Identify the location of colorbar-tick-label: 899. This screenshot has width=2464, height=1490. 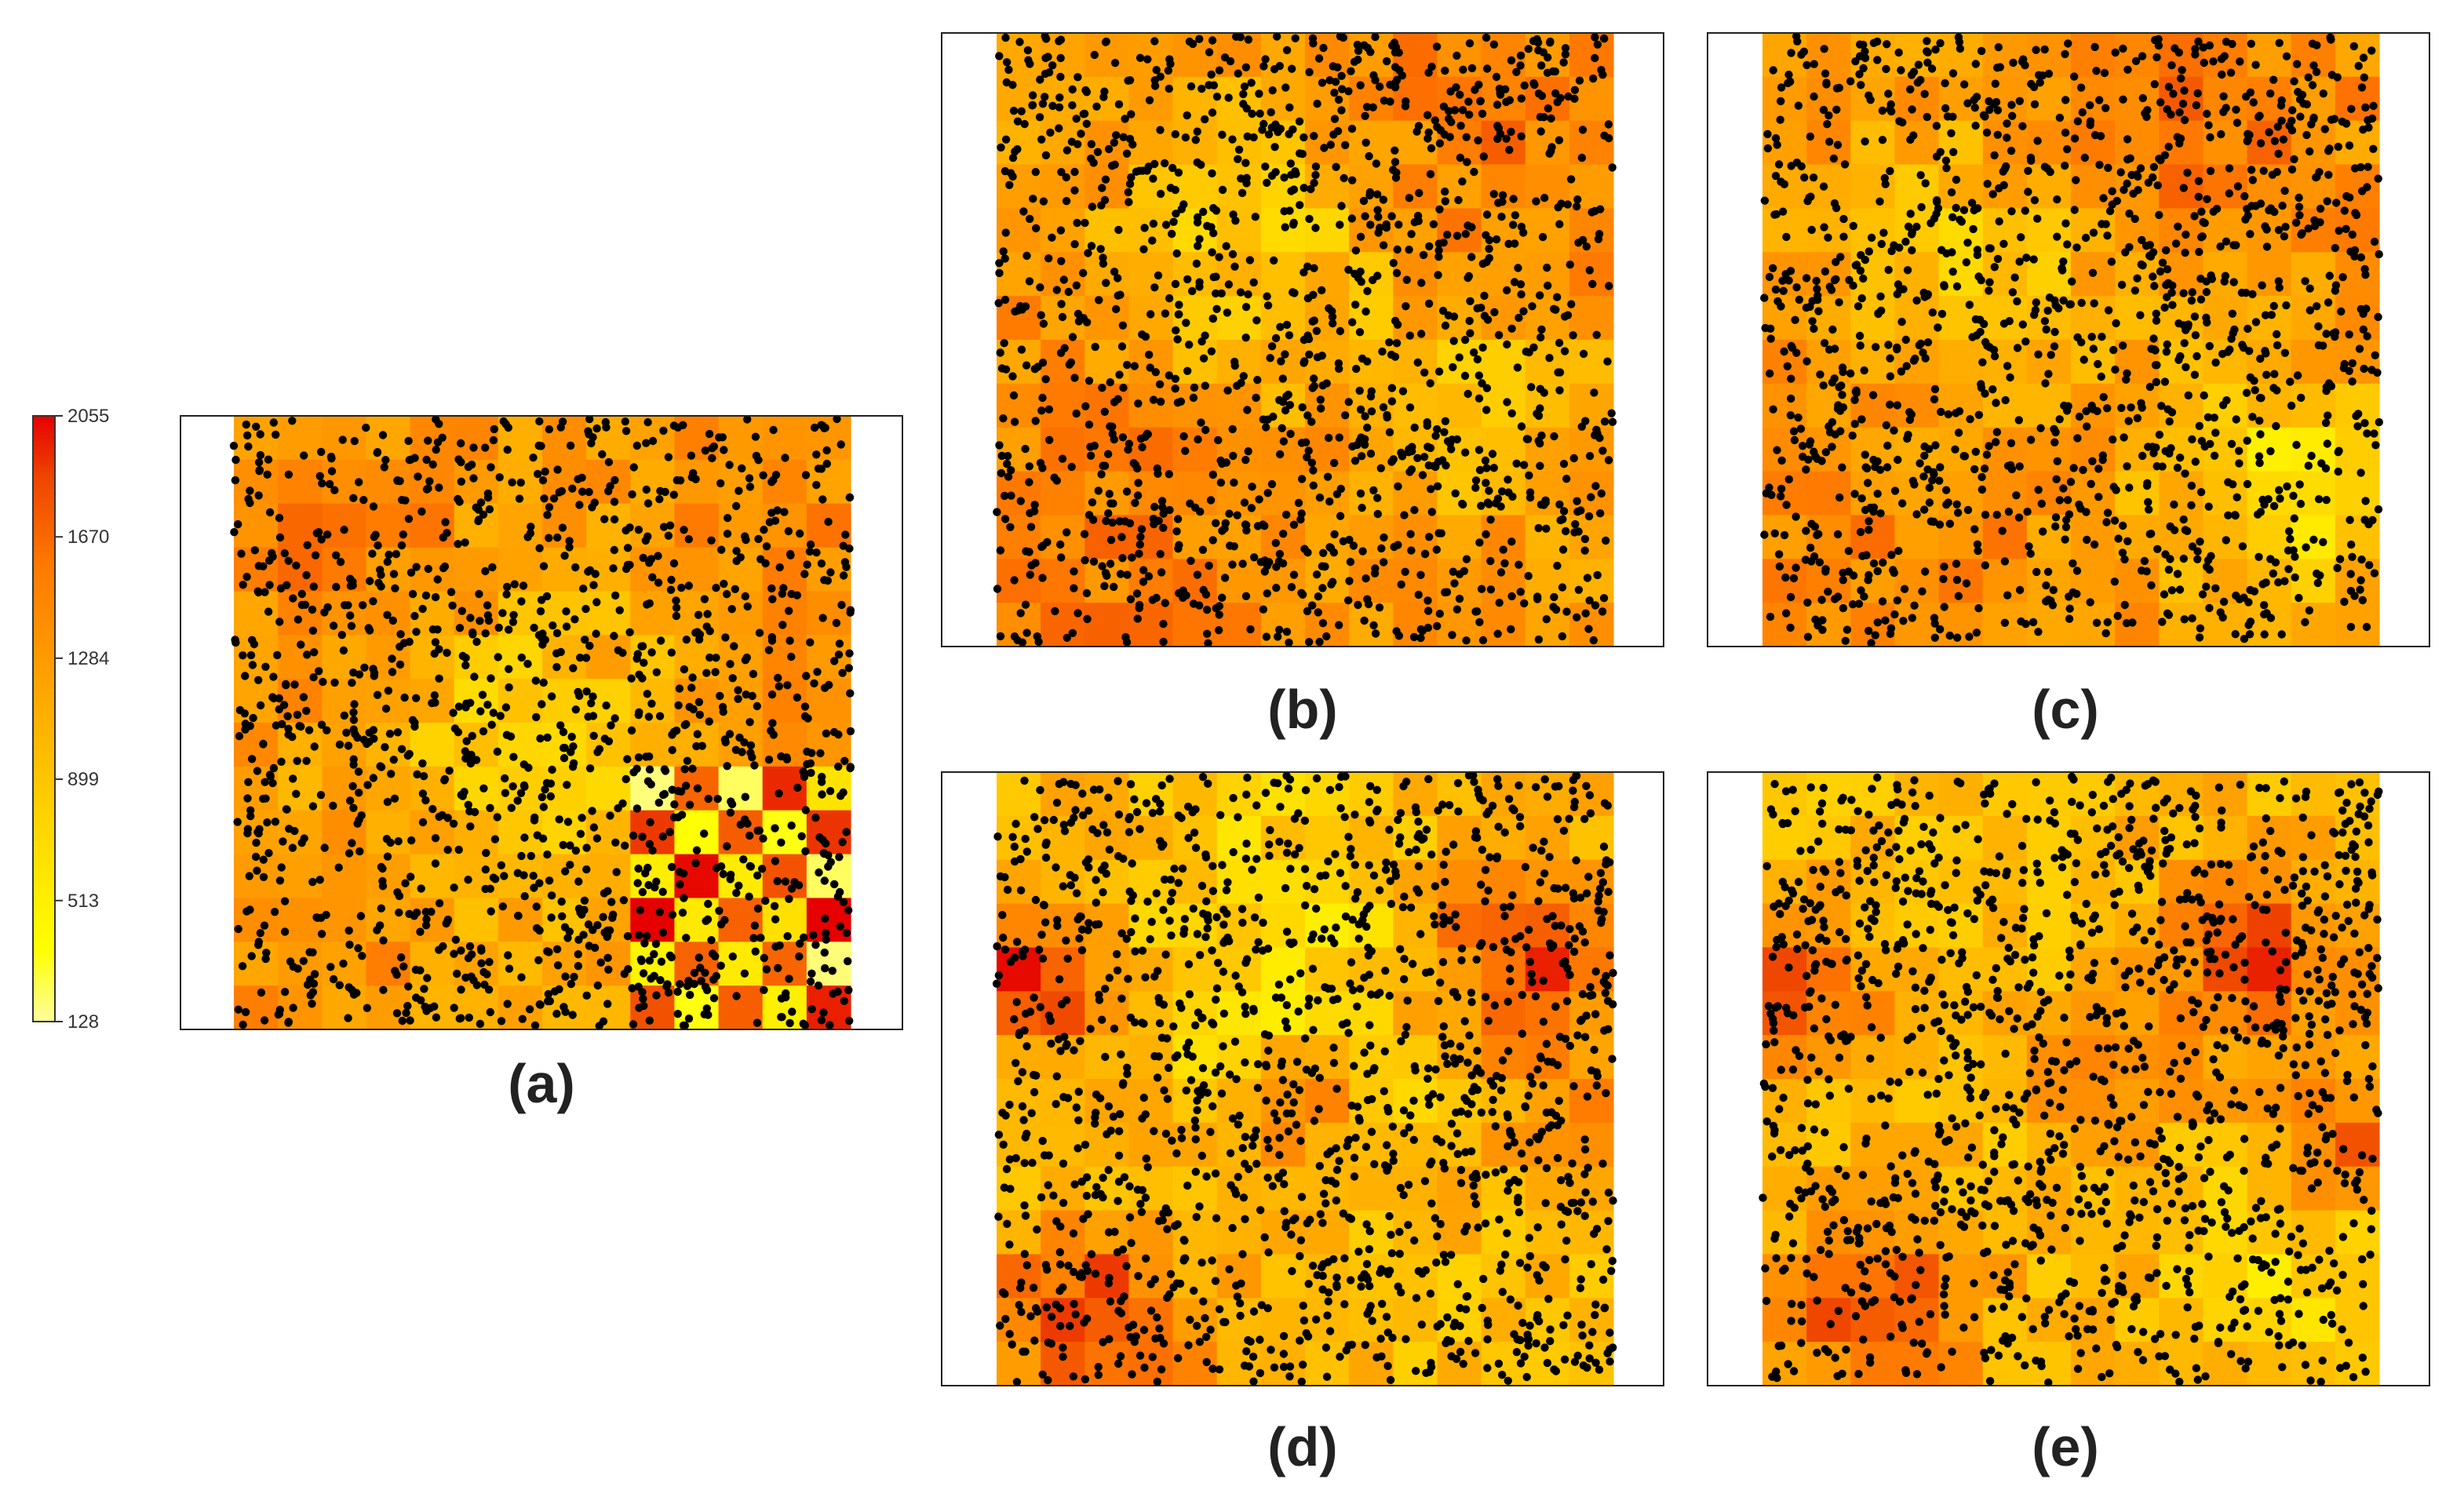
(83, 779).